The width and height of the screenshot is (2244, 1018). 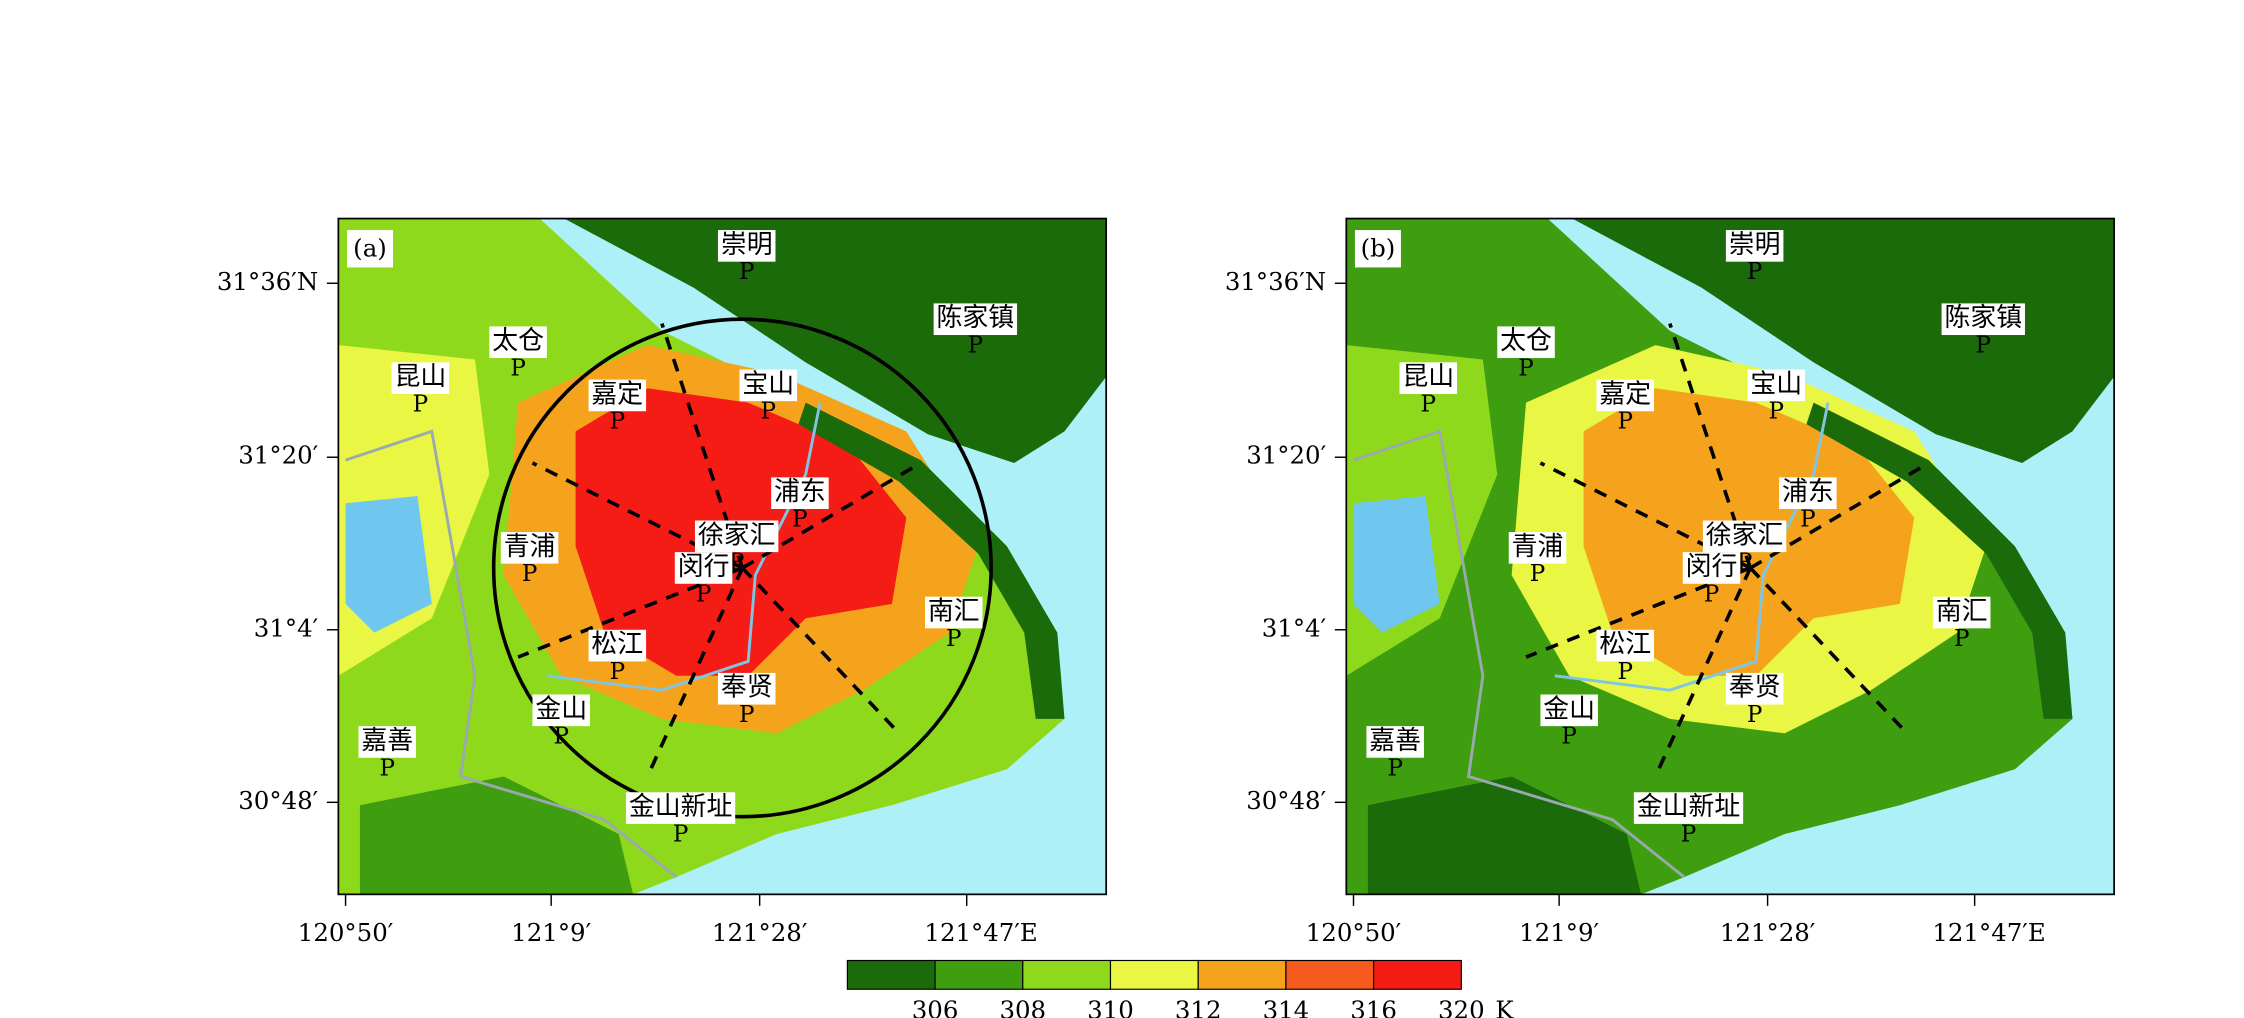 I want to click on coast-band, so click(x=931, y=560).